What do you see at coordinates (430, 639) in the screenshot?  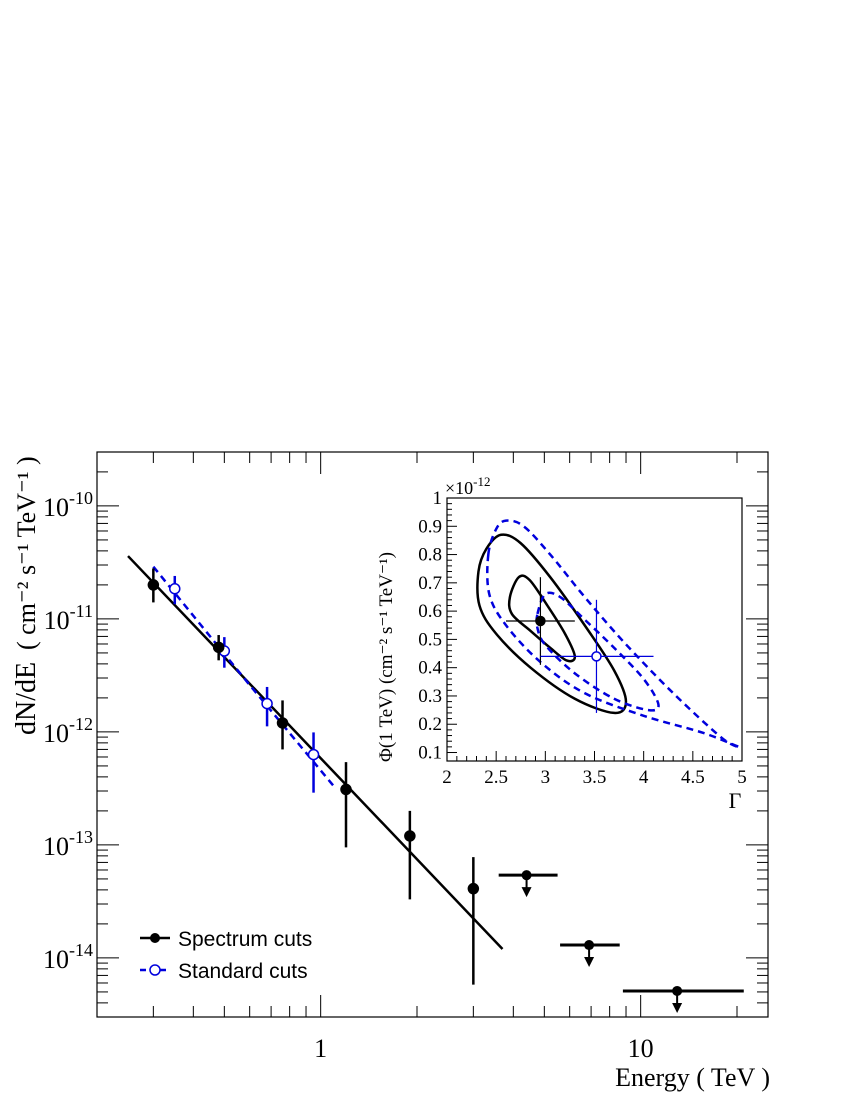 I see `inset-y-tick-label: 0.5` at bounding box center [430, 639].